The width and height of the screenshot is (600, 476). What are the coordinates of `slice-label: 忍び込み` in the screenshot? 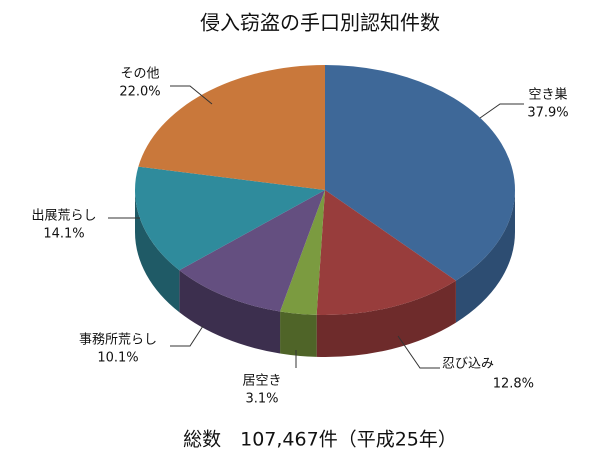 It's located at (468, 364).